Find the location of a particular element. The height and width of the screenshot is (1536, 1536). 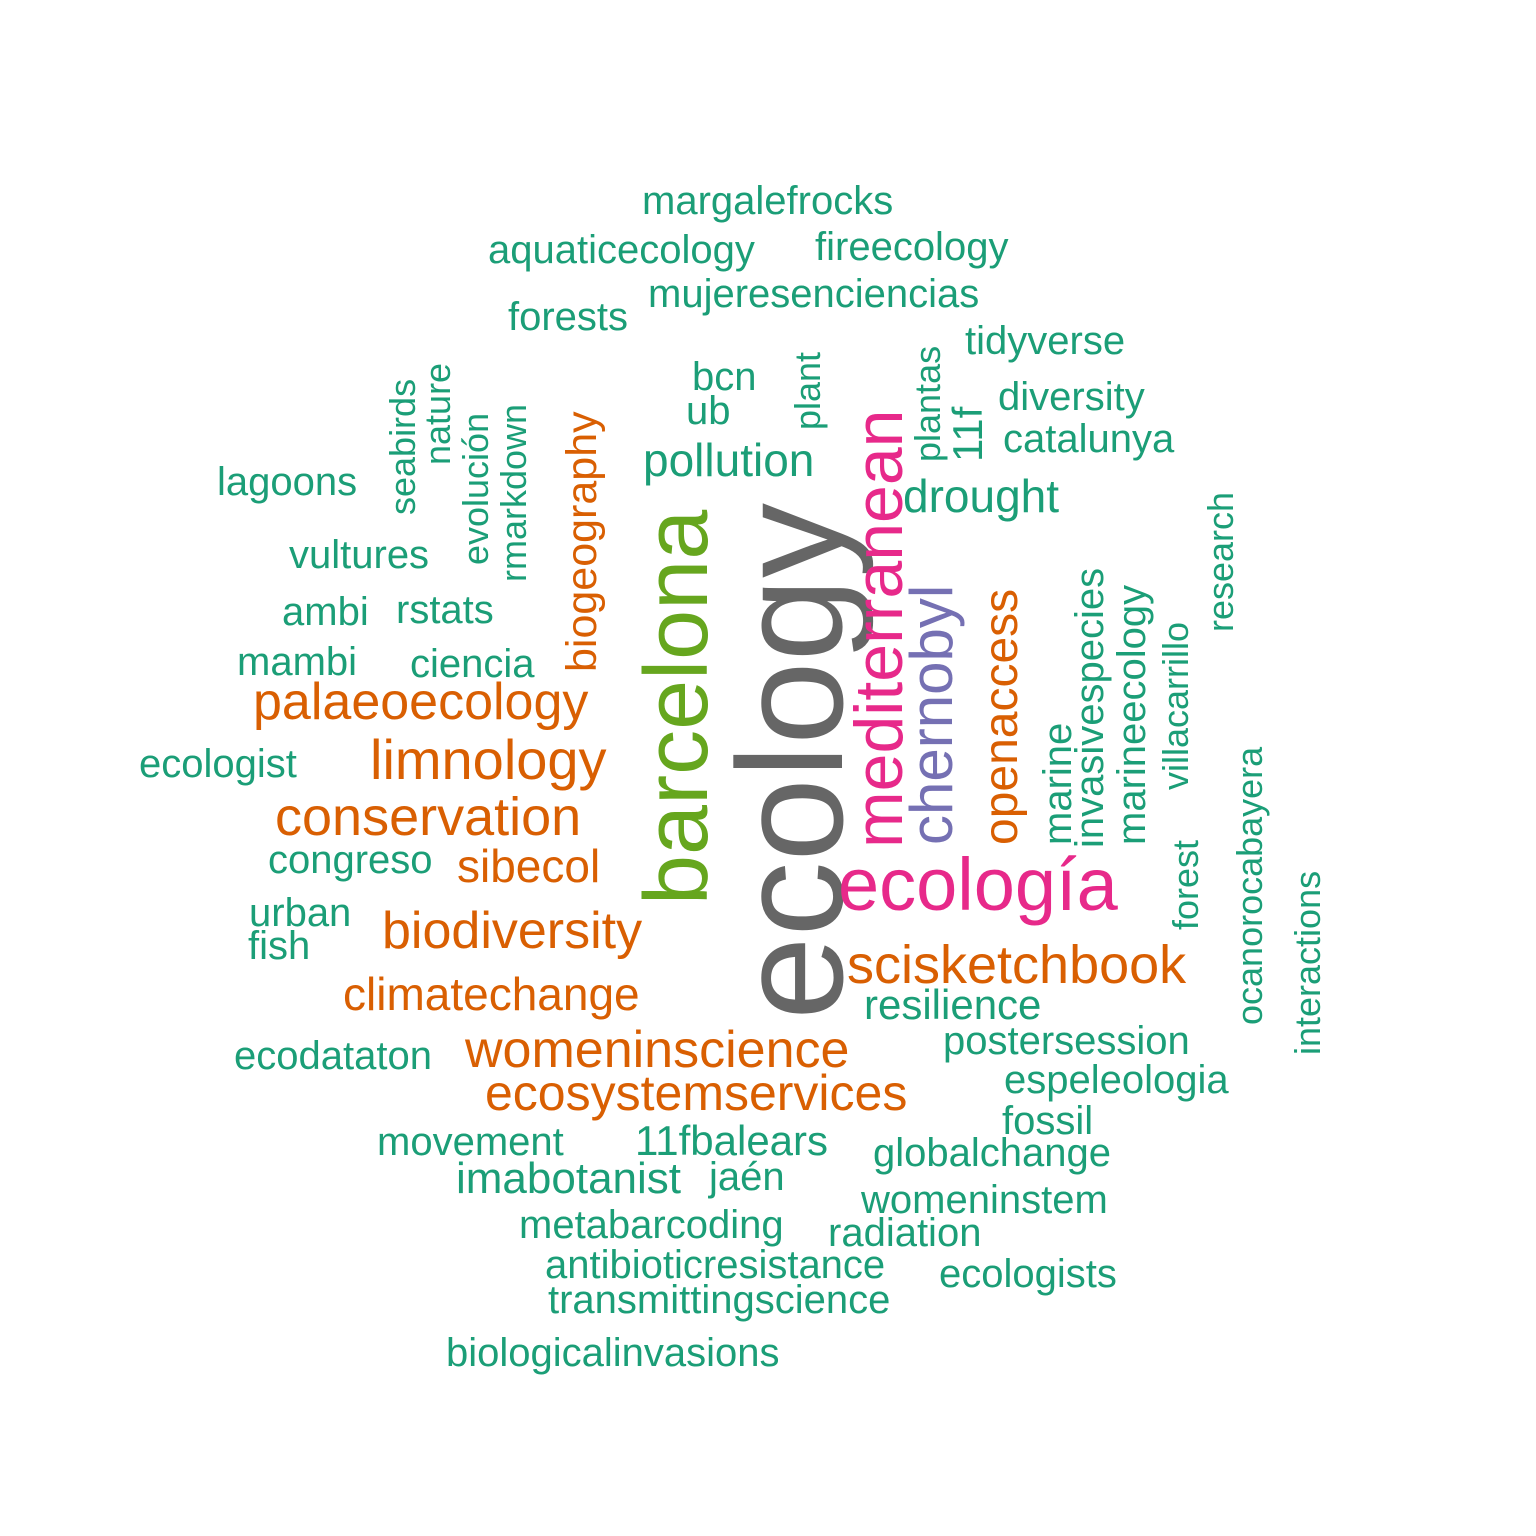

word-sibecol: sibecol is located at coordinates (529, 866).